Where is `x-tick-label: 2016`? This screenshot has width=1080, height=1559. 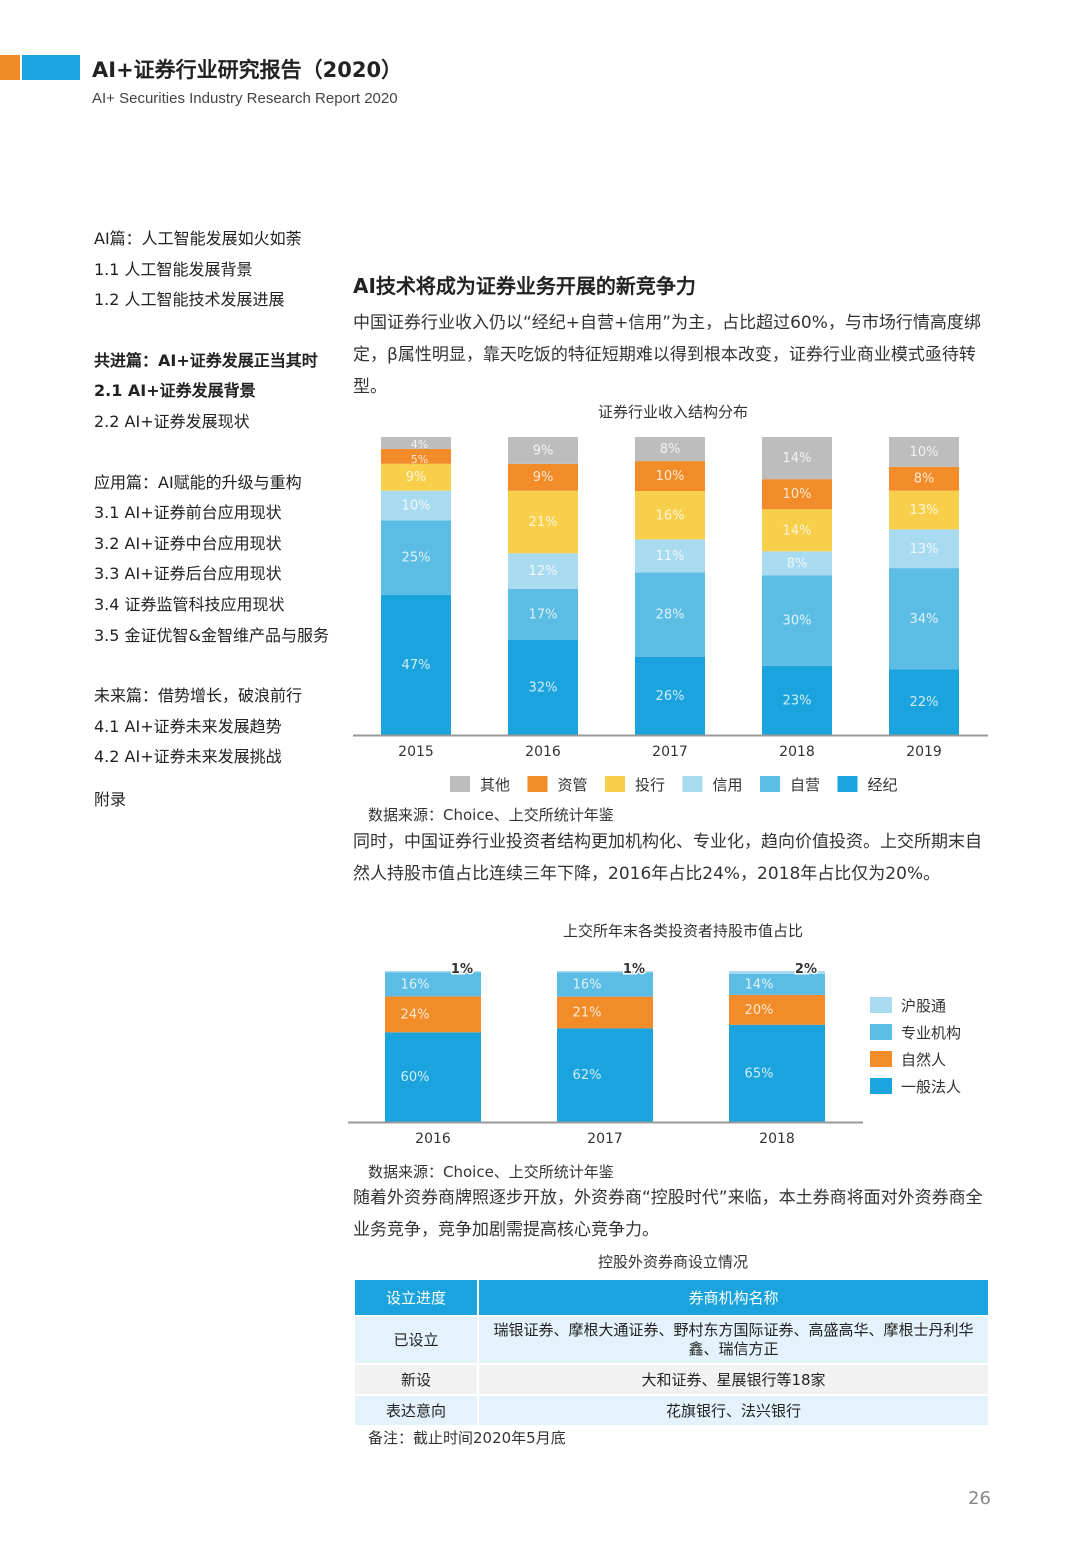 x-tick-label: 2016 is located at coordinates (433, 1139).